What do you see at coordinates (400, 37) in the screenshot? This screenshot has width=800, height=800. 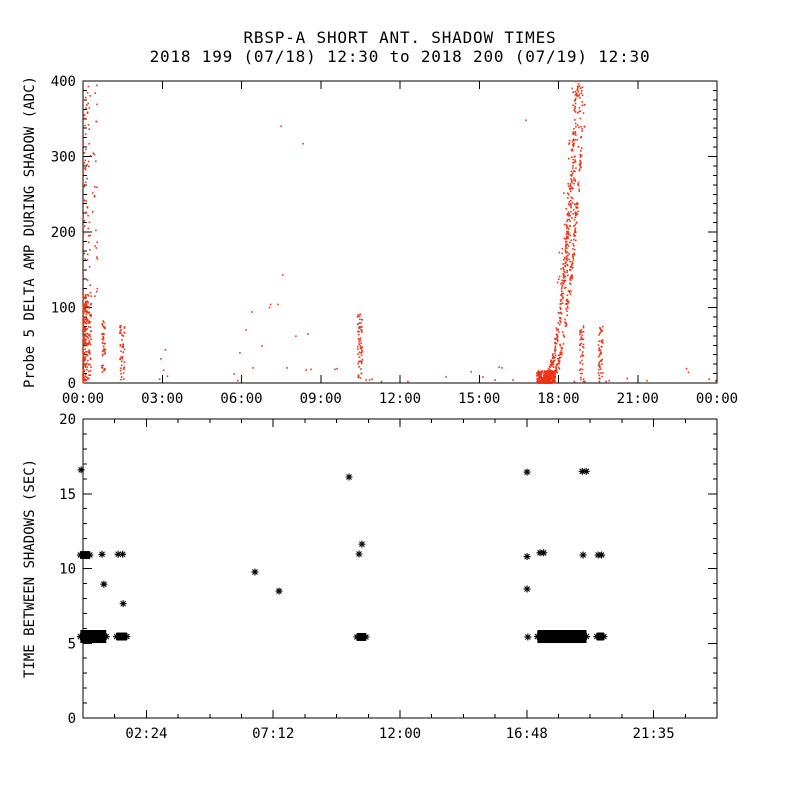 I see `chart-title: RBSP-A SHORT ANT. SHADOW TIMES` at bounding box center [400, 37].